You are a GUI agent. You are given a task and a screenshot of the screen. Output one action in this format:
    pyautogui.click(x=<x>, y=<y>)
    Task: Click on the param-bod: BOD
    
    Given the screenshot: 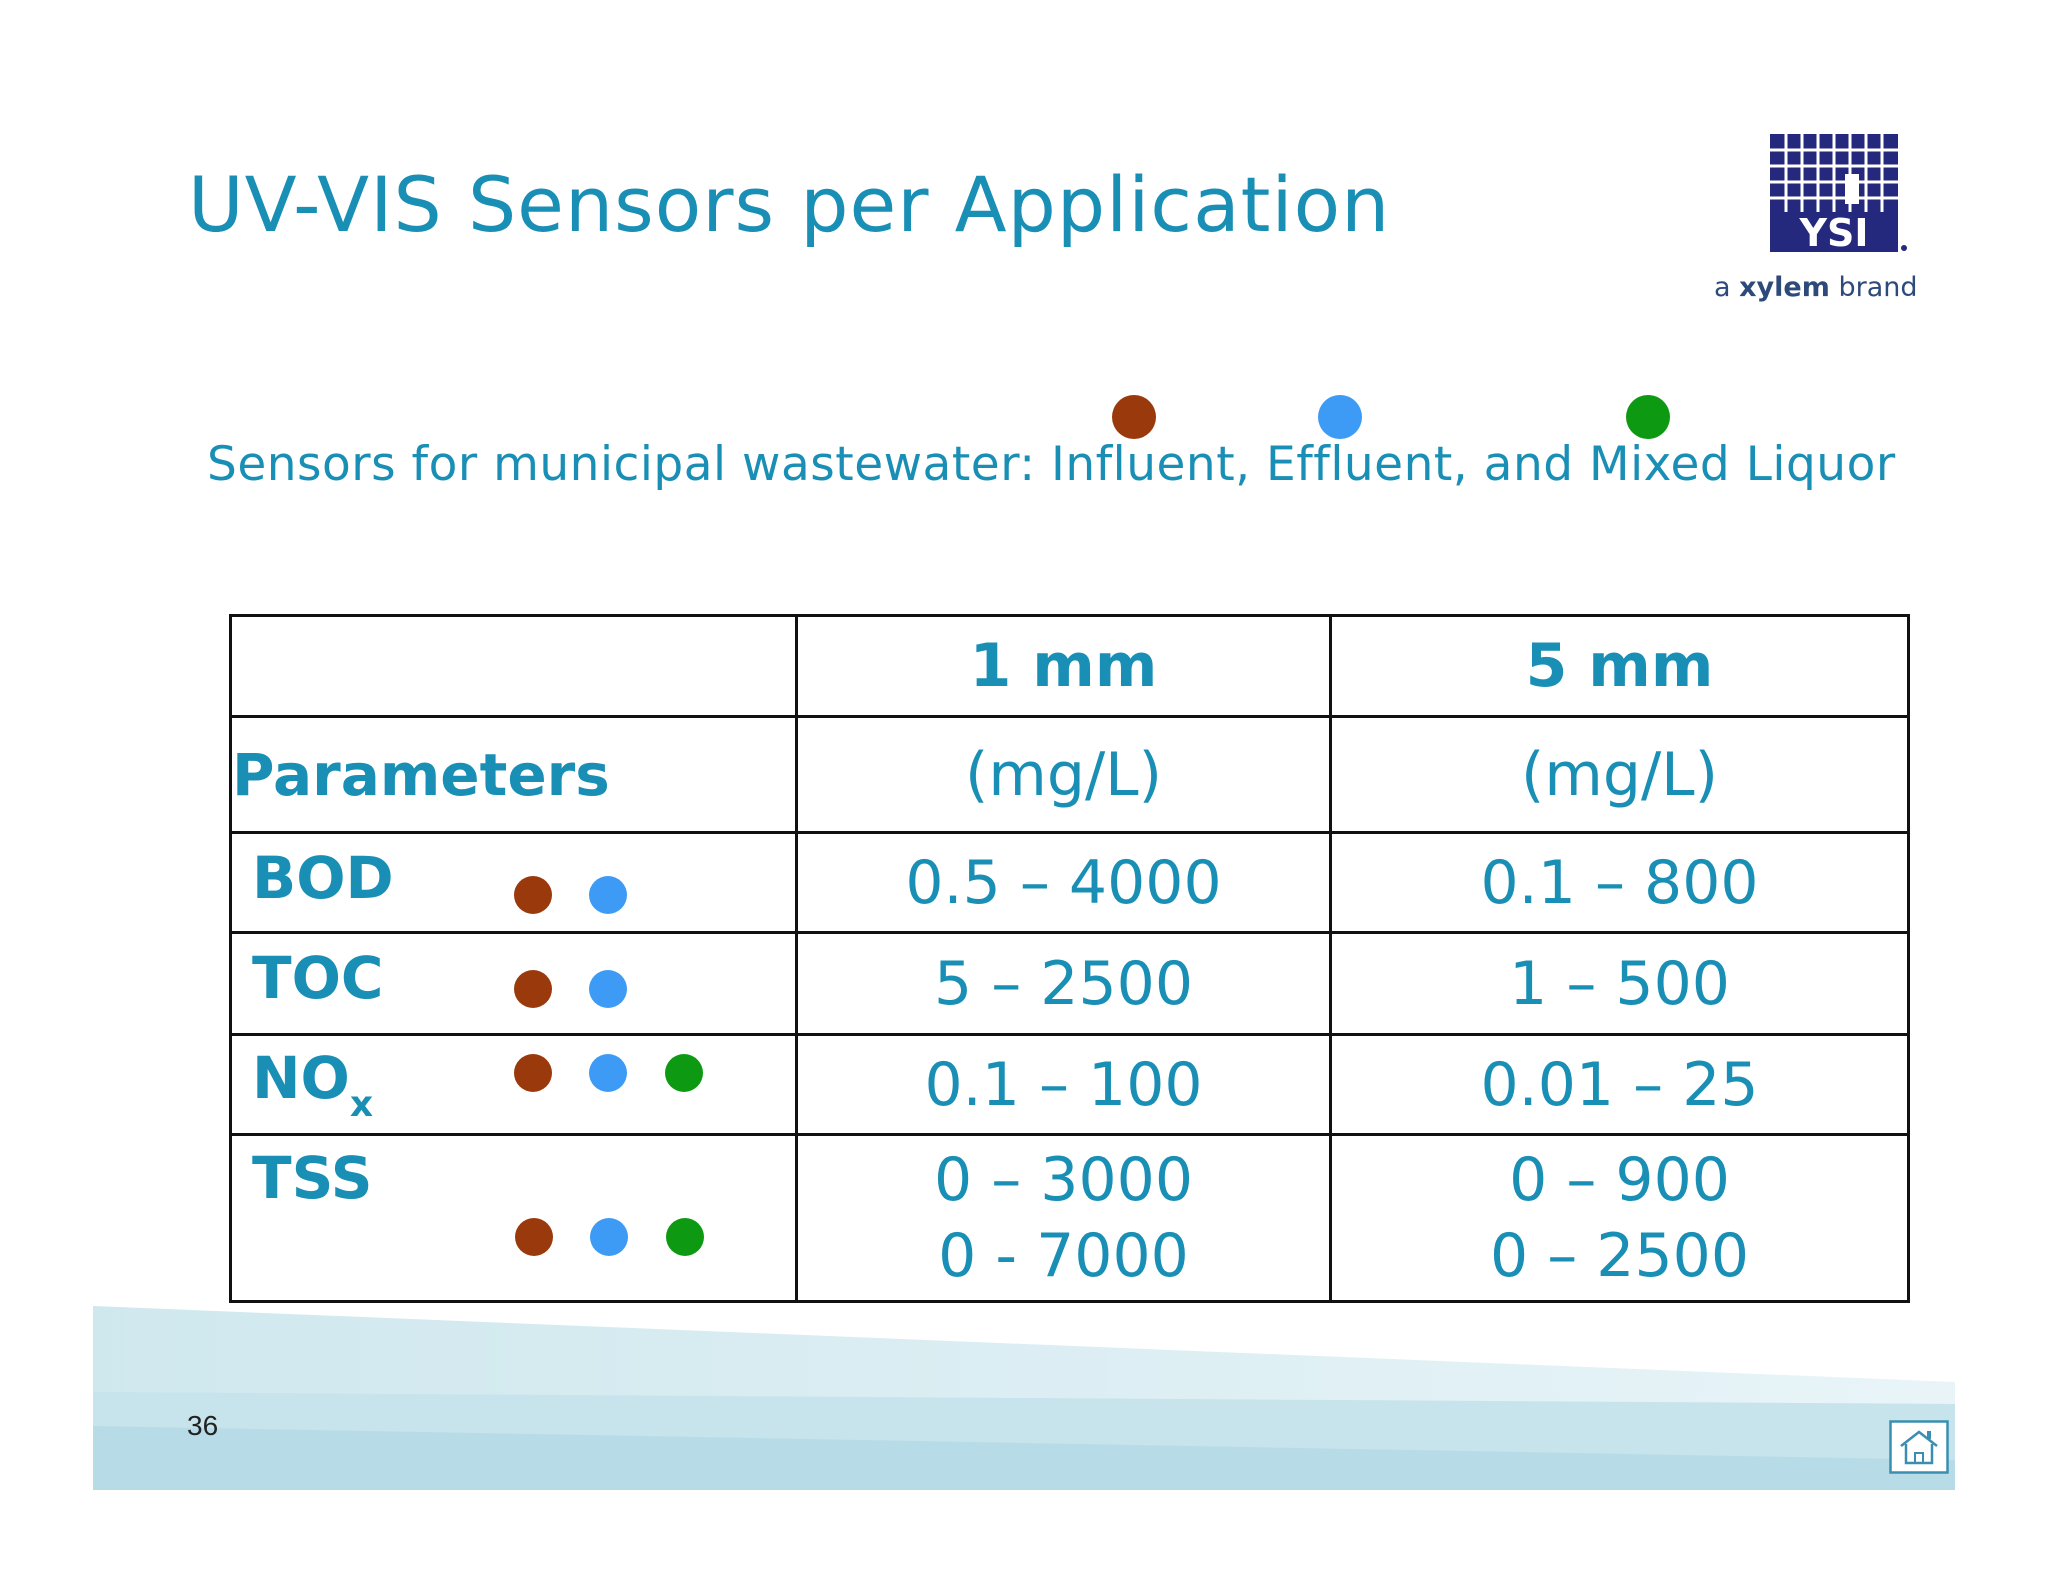 What is the action you would take?
    pyautogui.click(x=513, y=882)
    